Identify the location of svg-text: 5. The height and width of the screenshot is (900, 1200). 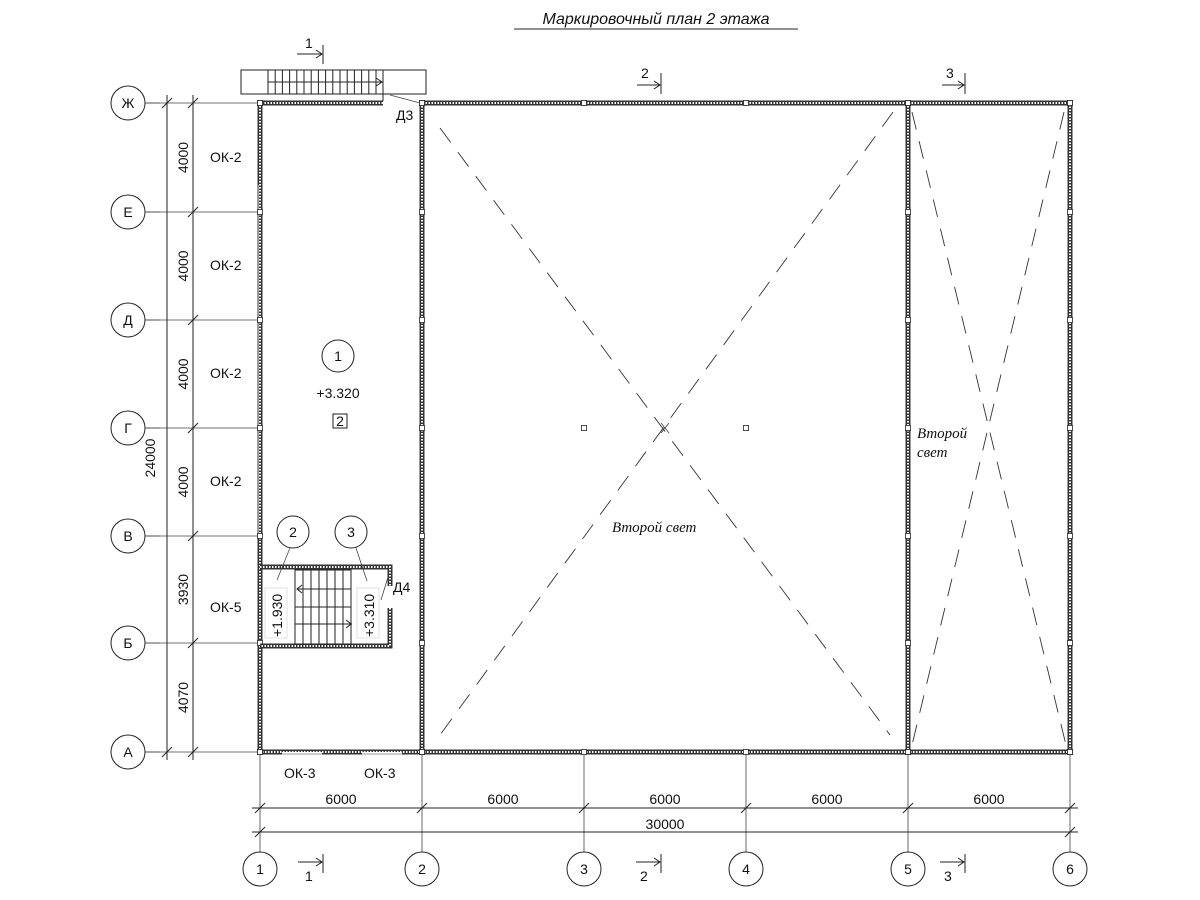
(908, 869).